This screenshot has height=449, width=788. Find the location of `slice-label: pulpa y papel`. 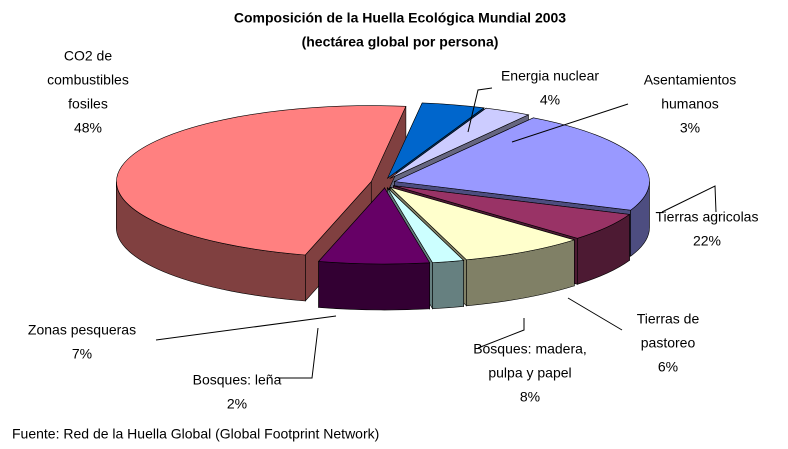

slice-label: pulpa y papel is located at coordinates (529, 373).